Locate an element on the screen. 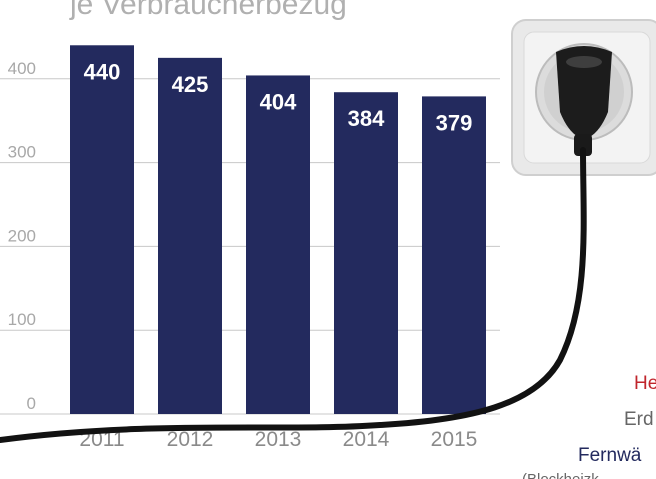 The image size is (656, 479). bar-value-label: 379 is located at coordinates (454, 122).